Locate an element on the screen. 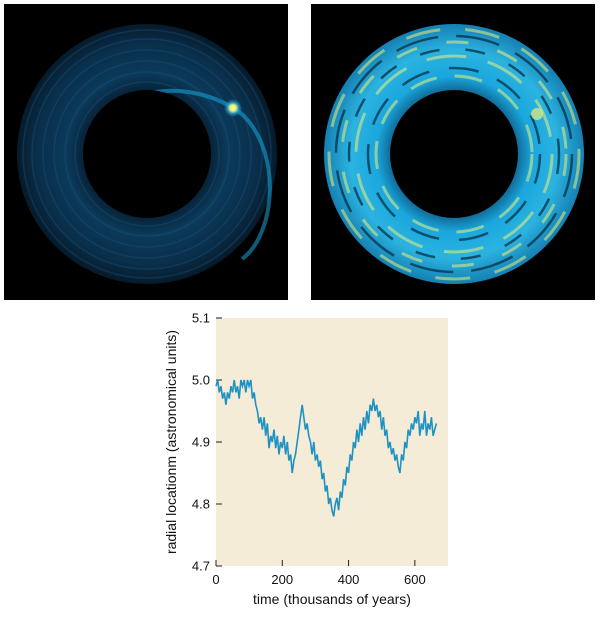 This screenshot has height=622, width=600. planet-hotspot-left is located at coordinates (233, 108).